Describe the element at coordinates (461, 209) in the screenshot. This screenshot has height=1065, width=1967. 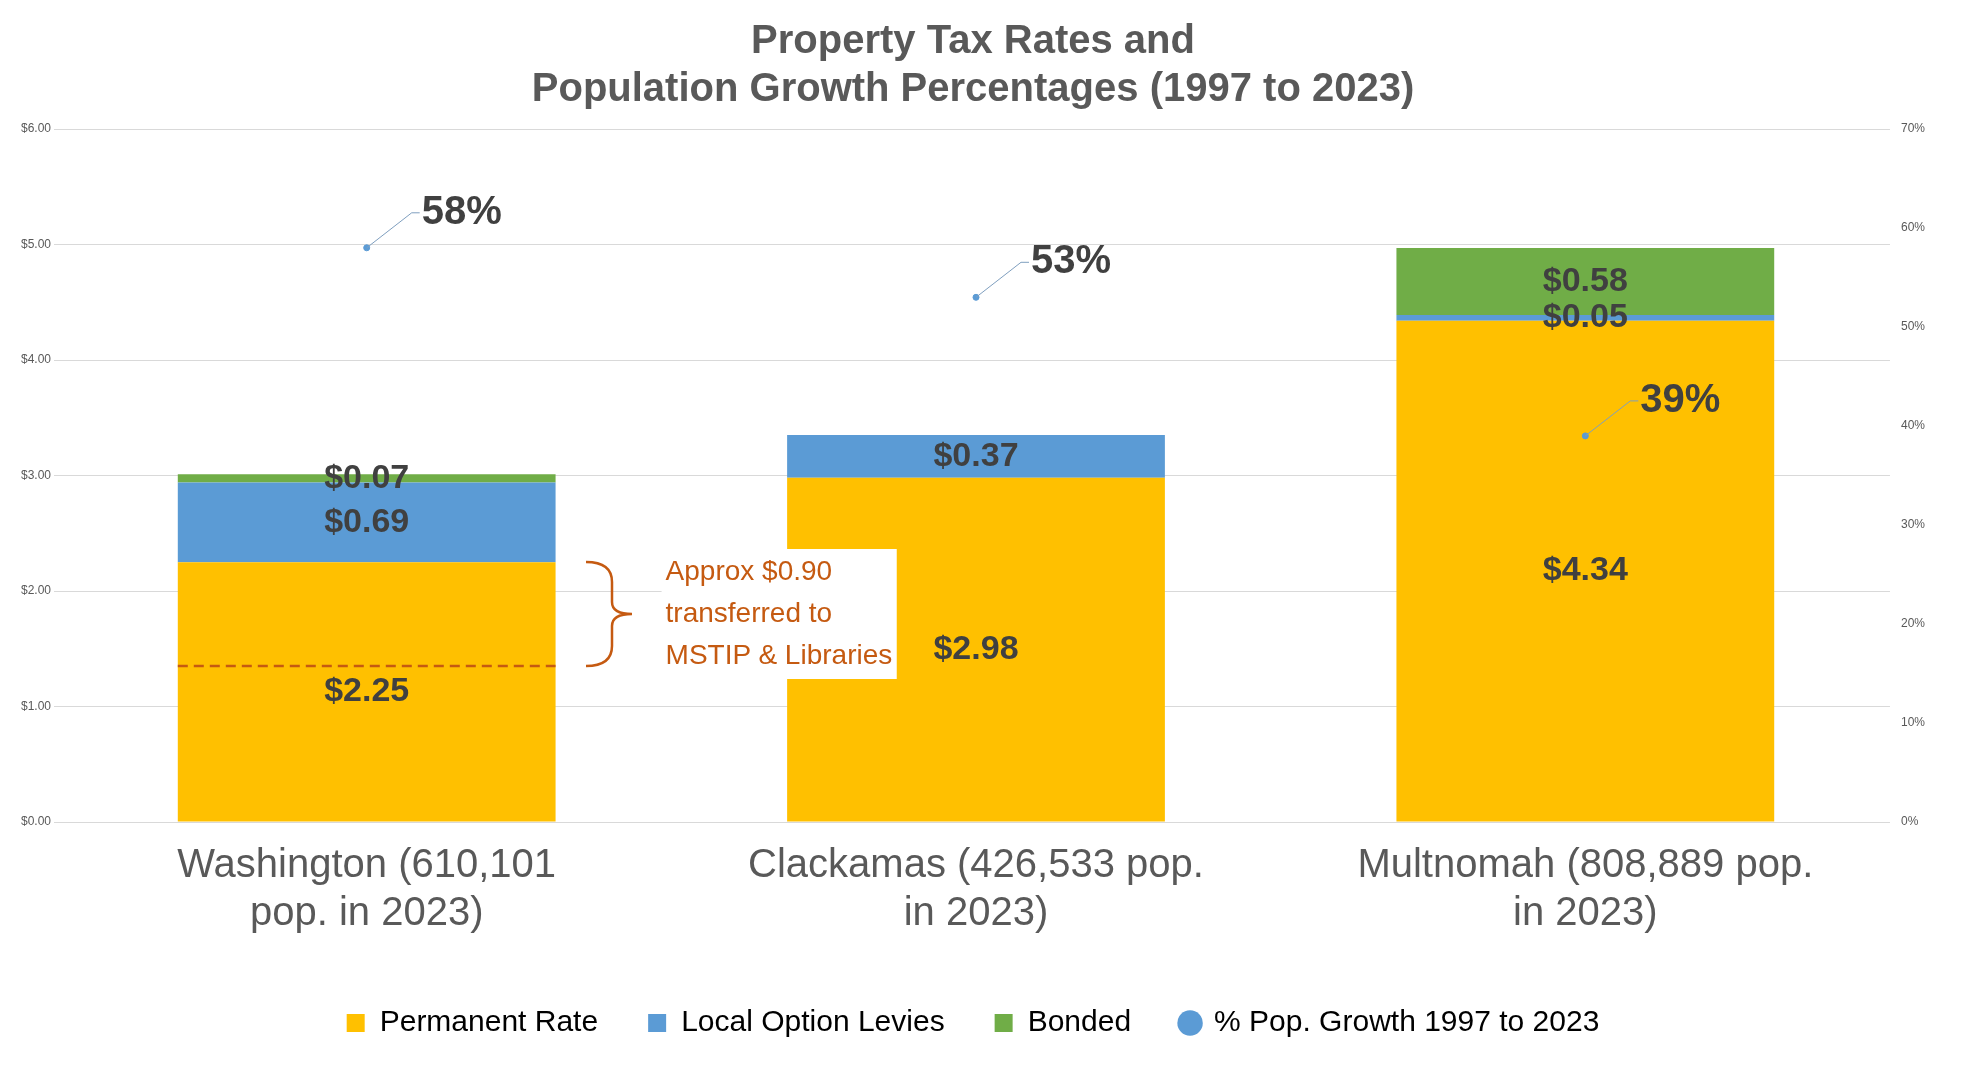
I see `data-label: 58%` at that location.